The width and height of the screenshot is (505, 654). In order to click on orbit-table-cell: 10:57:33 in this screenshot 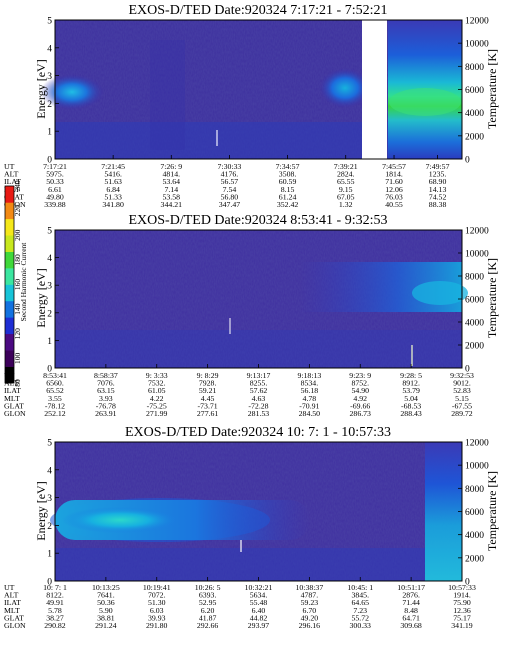, I will do `click(462, 587)`.